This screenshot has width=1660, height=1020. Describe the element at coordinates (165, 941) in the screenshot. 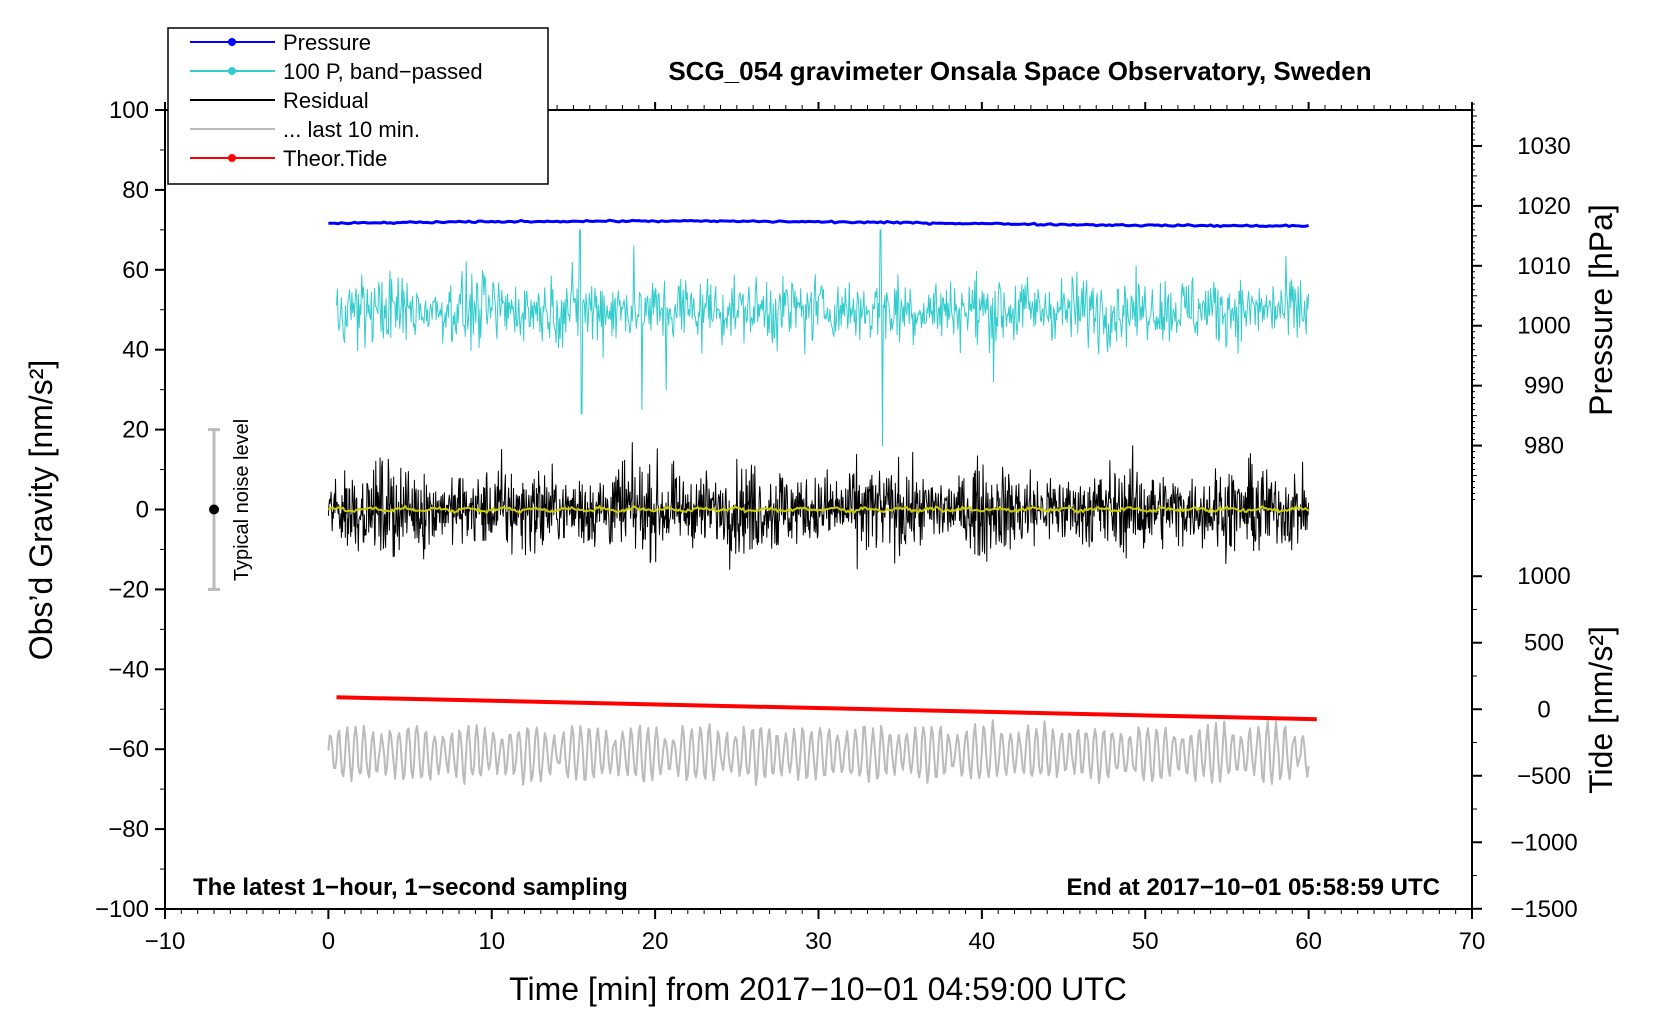

I see `x-tick-label: −10` at that location.